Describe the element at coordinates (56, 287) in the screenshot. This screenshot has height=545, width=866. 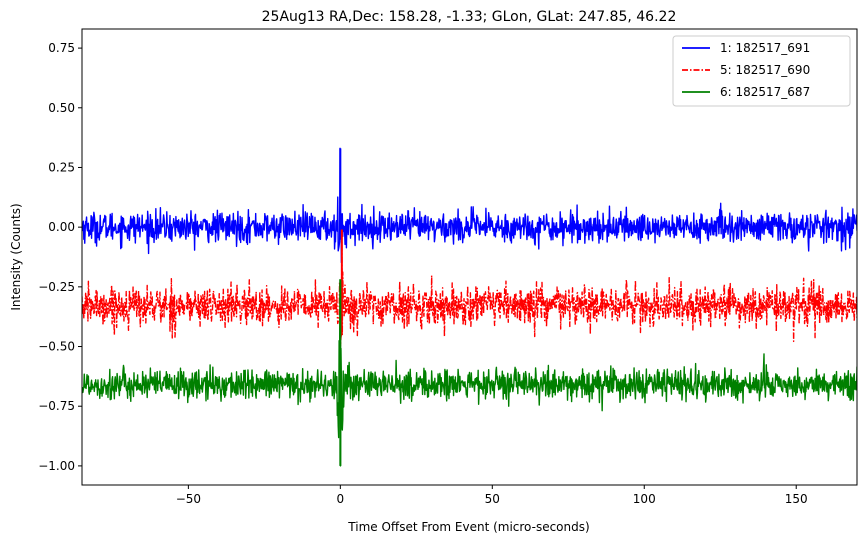
I see `y-tick-label: −0.25` at that location.